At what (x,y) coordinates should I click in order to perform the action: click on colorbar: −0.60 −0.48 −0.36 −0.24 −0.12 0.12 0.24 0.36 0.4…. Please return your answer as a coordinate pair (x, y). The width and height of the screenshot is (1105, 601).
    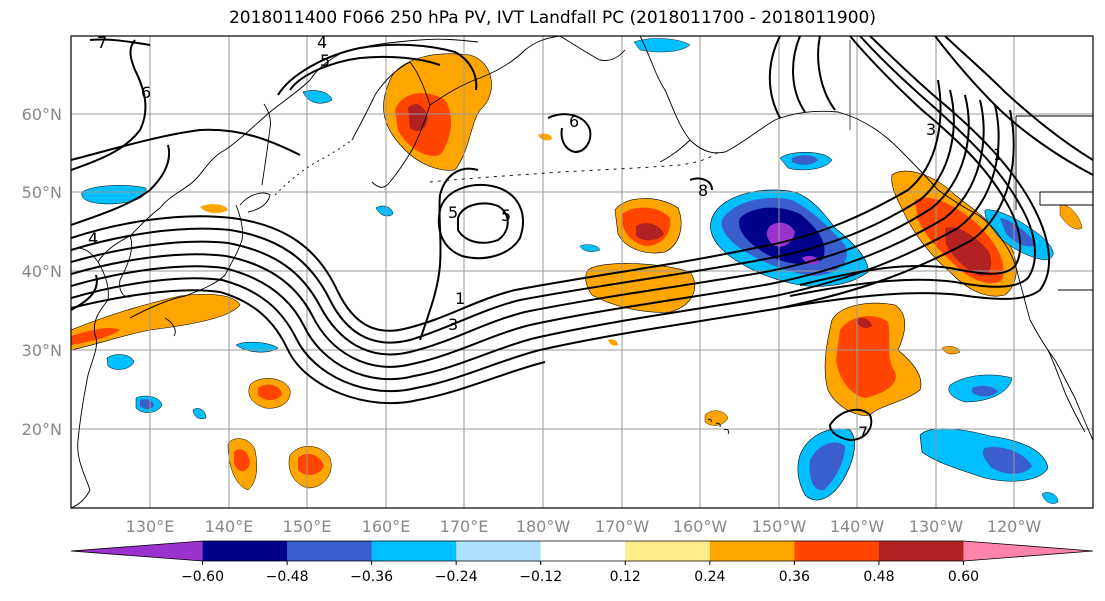
    Looking at the image, I should click on (582, 562).